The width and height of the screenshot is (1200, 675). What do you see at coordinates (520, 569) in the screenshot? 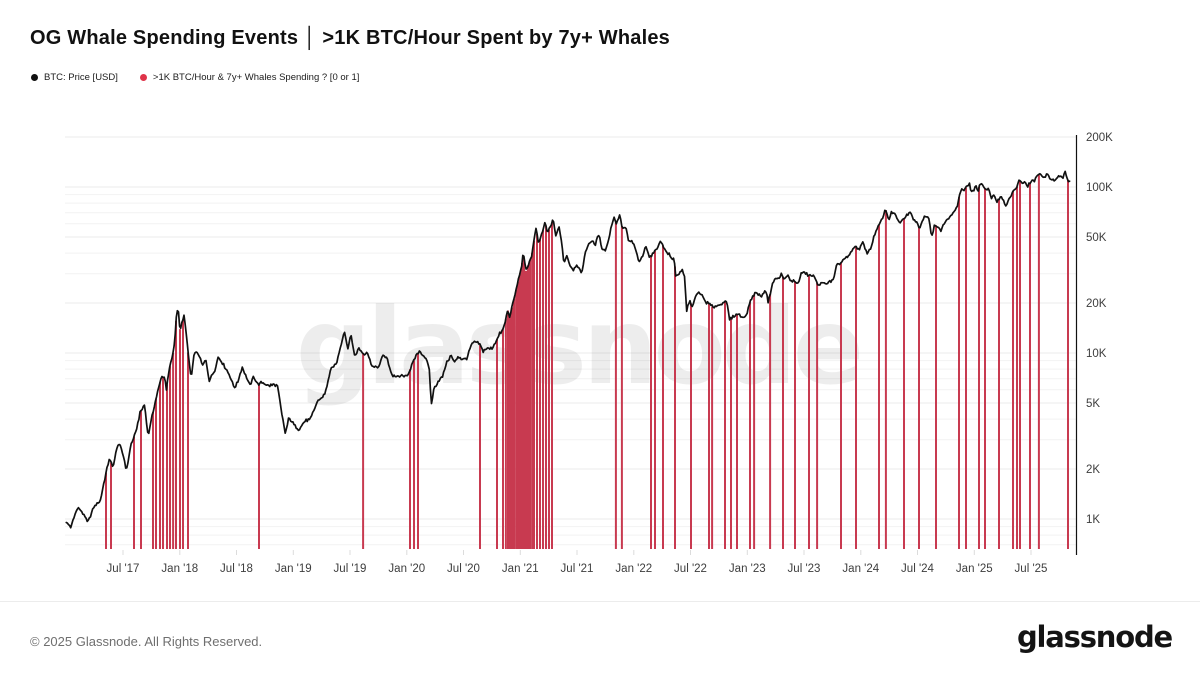
I see `x-axis-label: Jan '21` at bounding box center [520, 569].